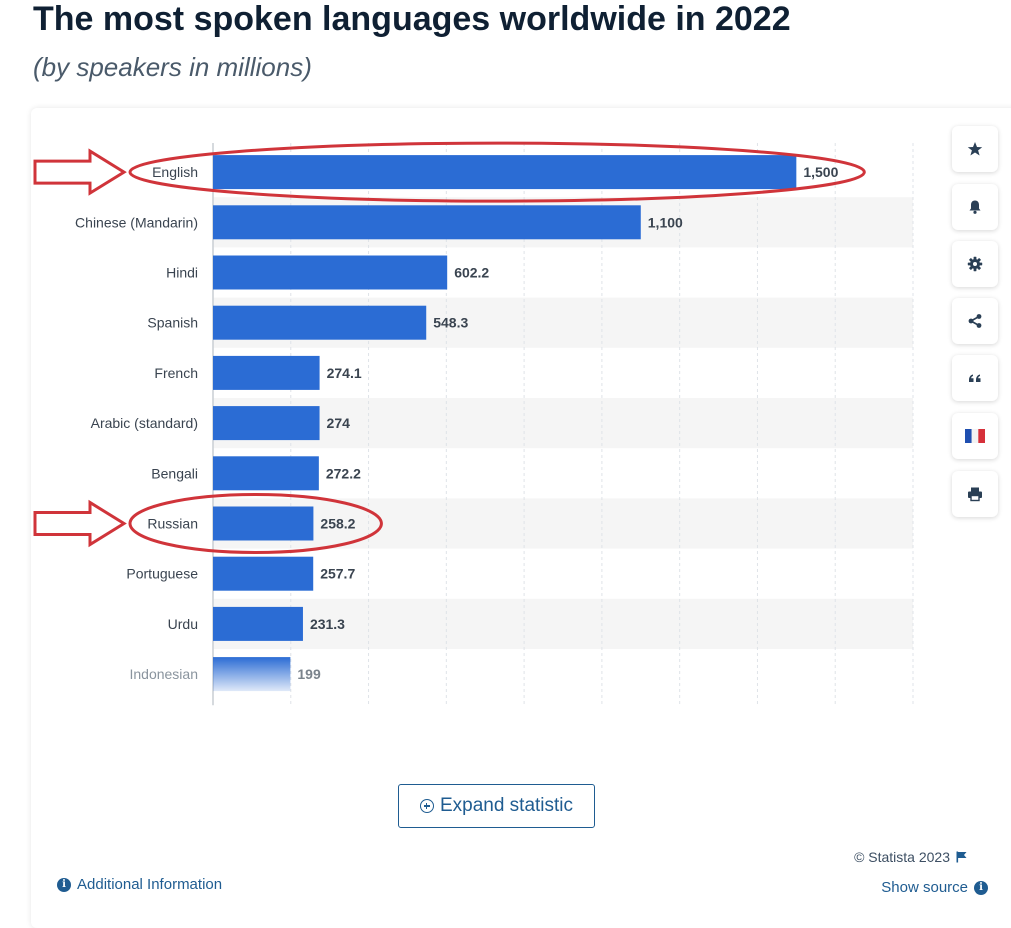 This screenshot has width=1011, height=928. I want to click on category-label: Portuguese, so click(162, 574).